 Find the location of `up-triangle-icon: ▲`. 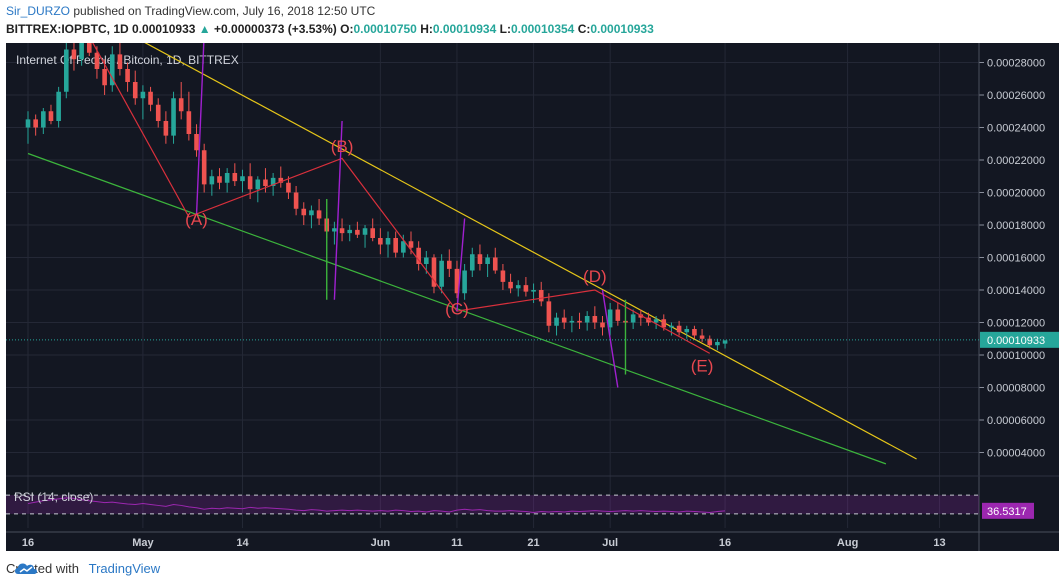

up-triangle-icon: ▲ is located at coordinates (204, 29).